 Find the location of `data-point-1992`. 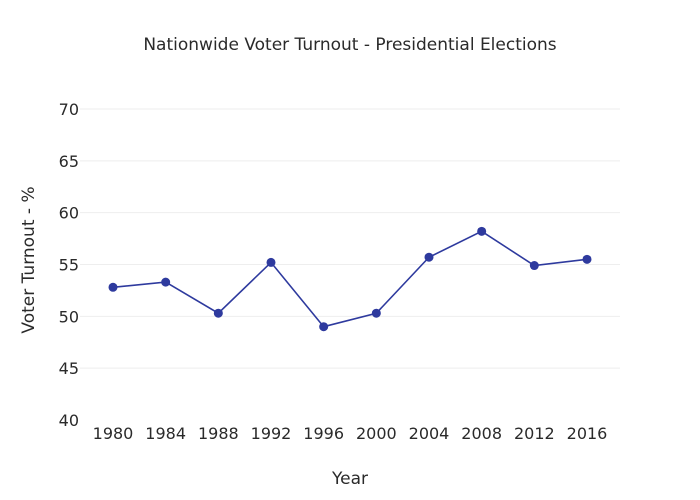

data-point-1992 is located at coordinates (271, 262).